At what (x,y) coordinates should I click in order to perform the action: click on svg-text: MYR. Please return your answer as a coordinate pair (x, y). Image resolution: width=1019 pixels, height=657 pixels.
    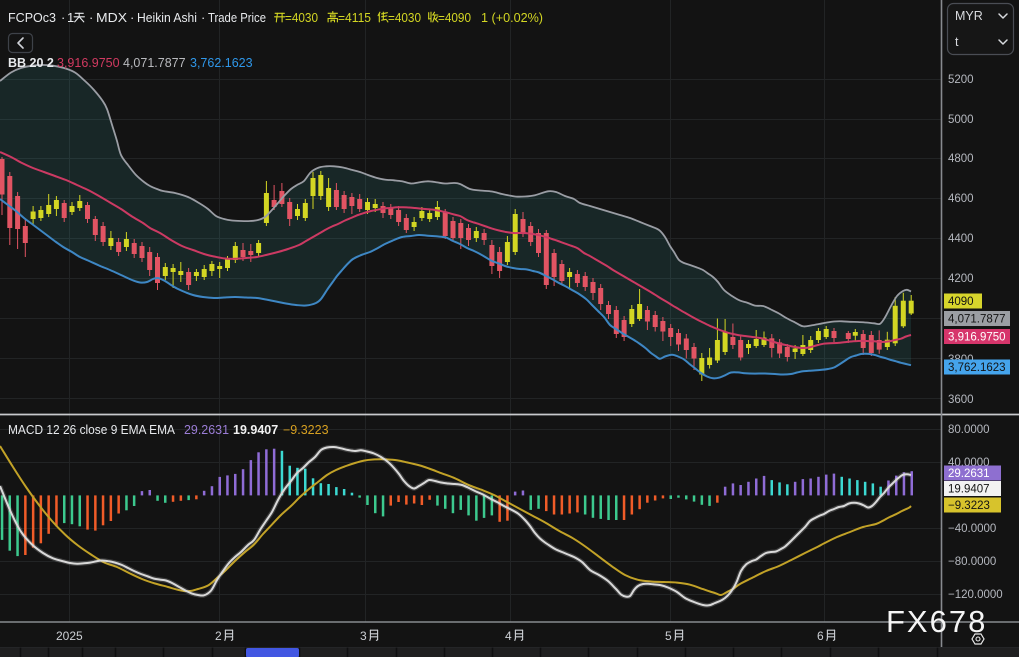
    Looking at the image, I should click on (969, 16).